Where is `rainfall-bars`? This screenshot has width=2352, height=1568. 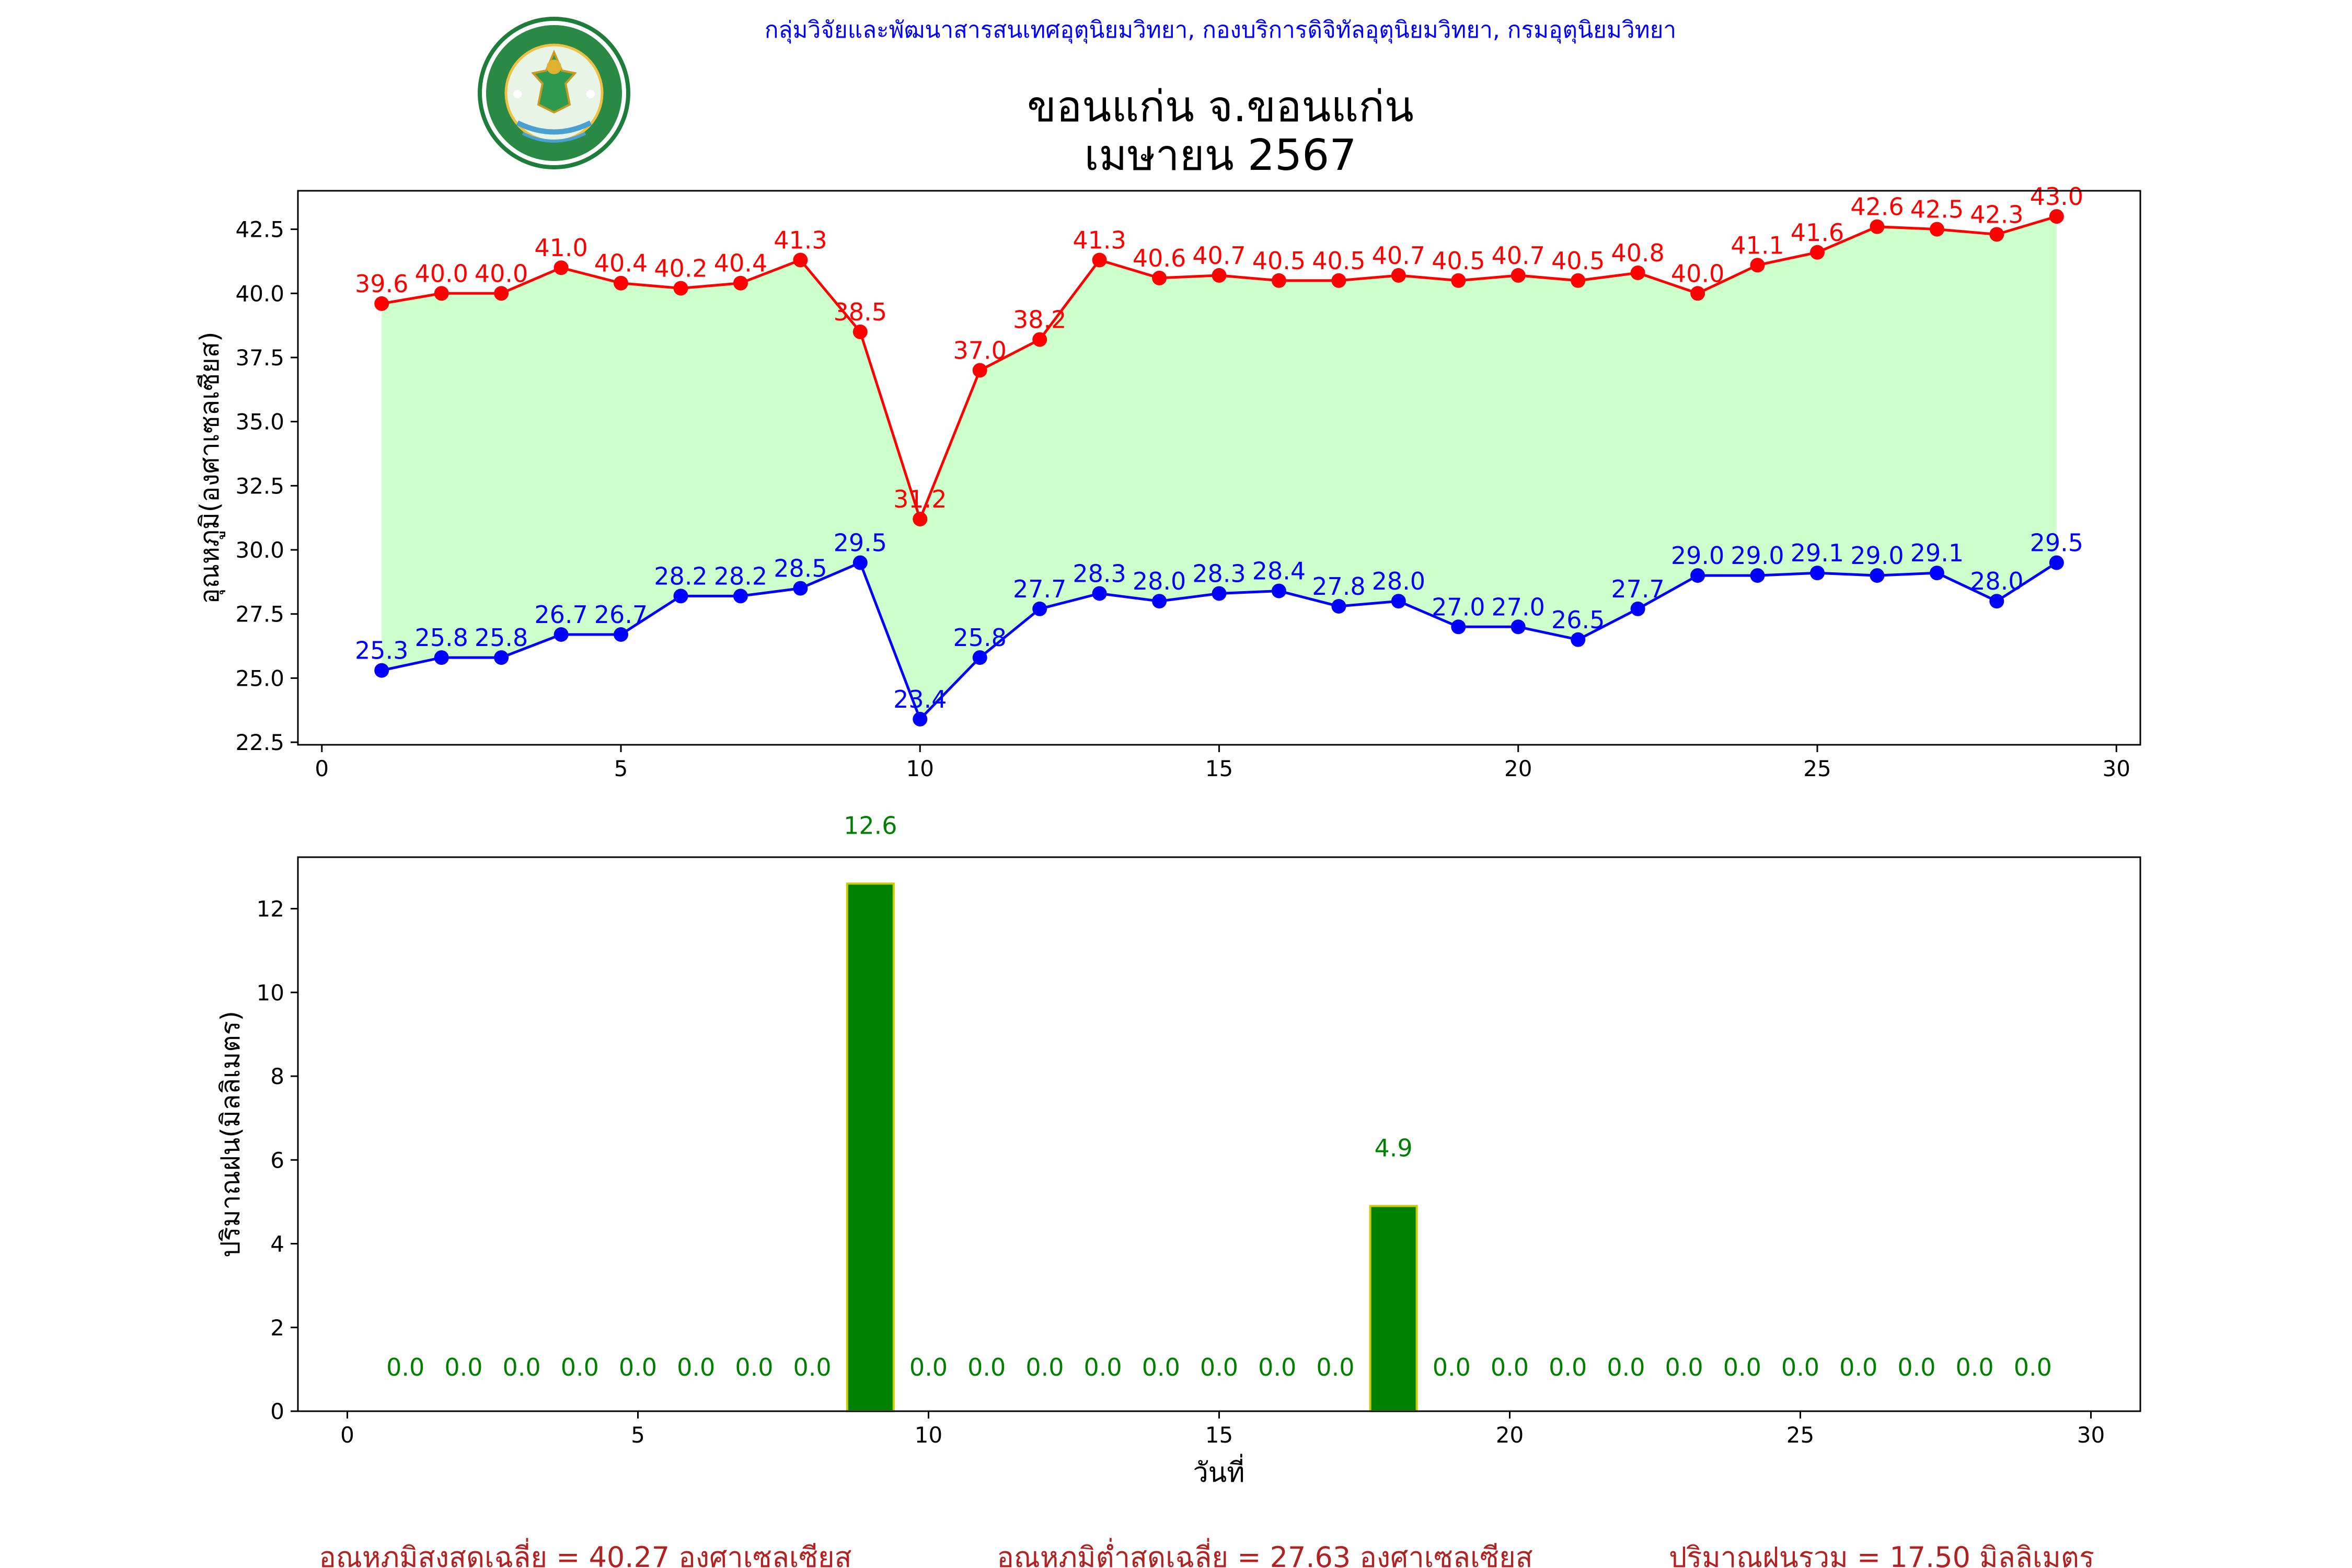
rainfall-bars is located at coordinates (1132, 1147).